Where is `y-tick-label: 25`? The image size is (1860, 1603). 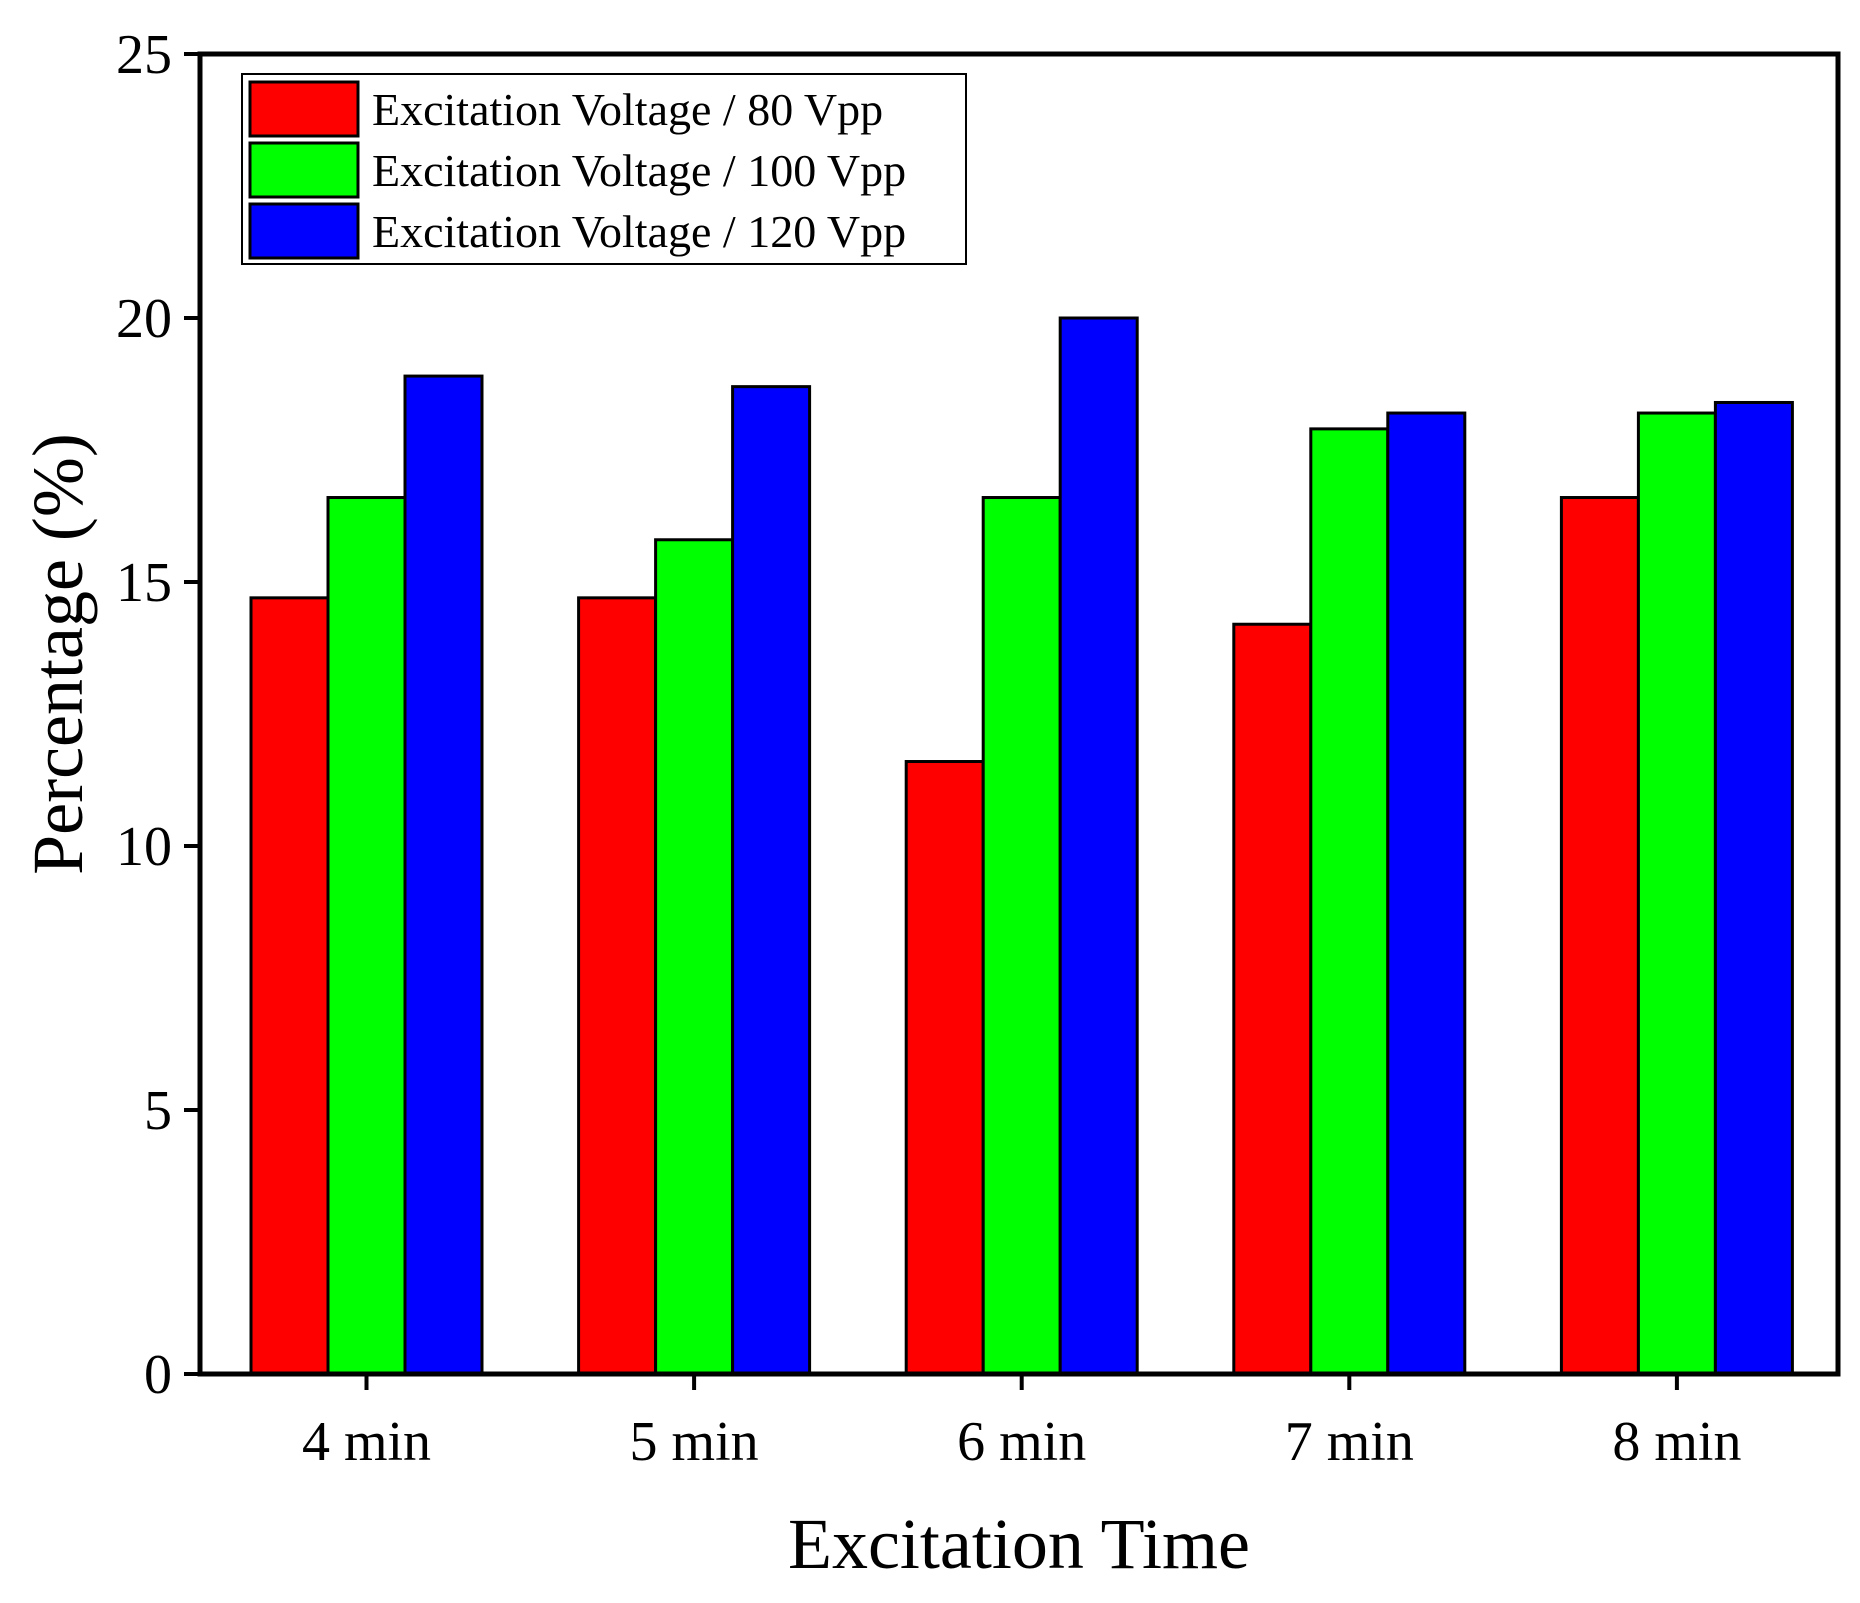
y-tick-label: 25 is located at coordinates (144, 55).